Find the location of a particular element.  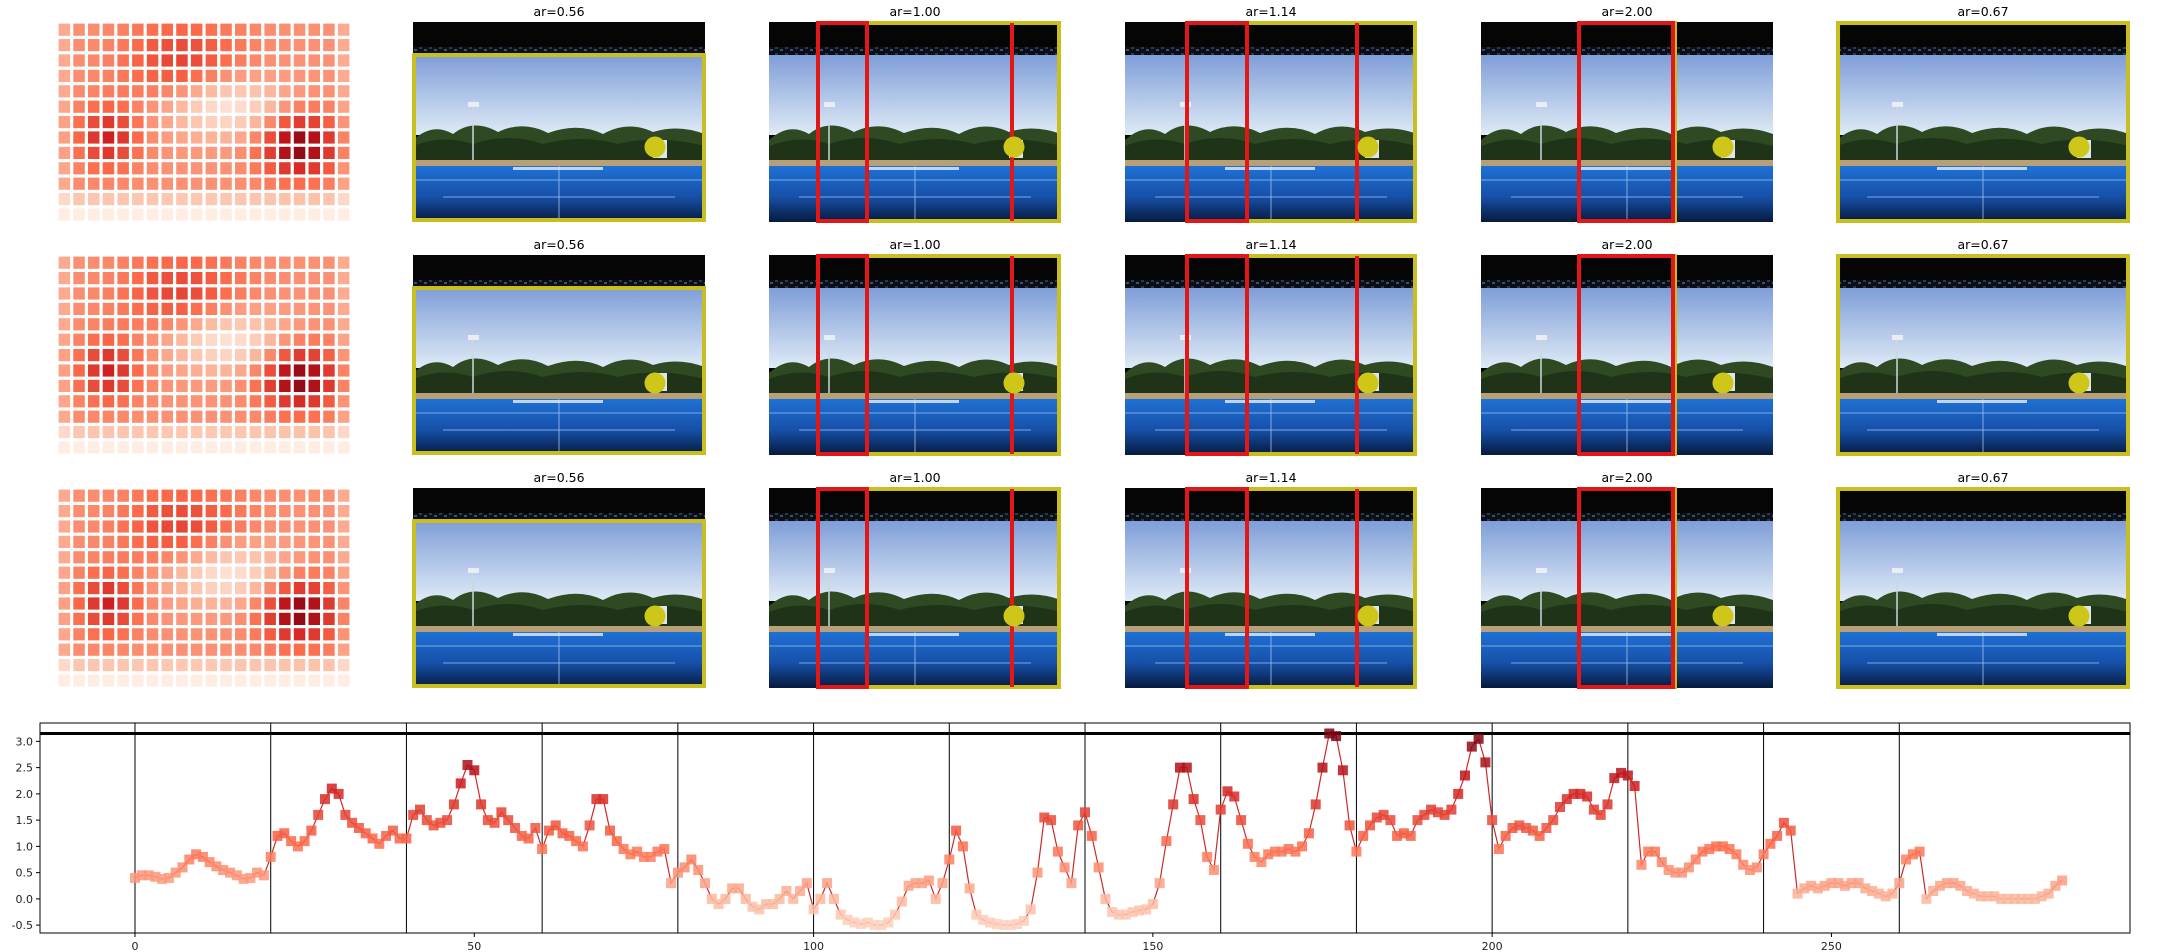

panel-title: ar=1.00 is located at coordinates (914, 244).